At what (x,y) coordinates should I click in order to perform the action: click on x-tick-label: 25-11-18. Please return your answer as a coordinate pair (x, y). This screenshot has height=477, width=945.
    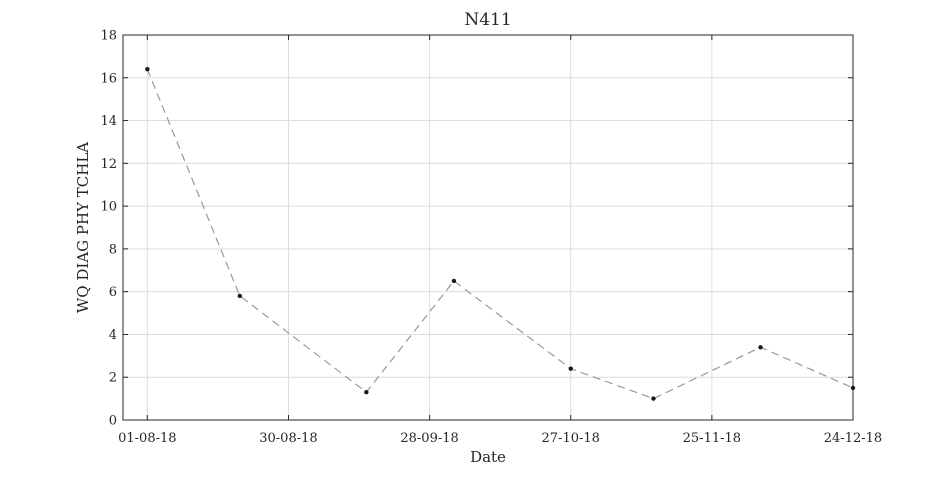
    Looking at the image, I should click on (712, 438).